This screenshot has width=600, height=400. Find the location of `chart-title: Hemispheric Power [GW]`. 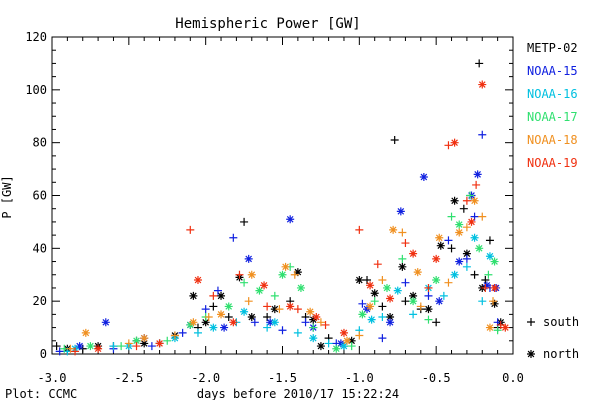

chart-title: Hemispheric Power [GW] is located at coordinates (267, 24).